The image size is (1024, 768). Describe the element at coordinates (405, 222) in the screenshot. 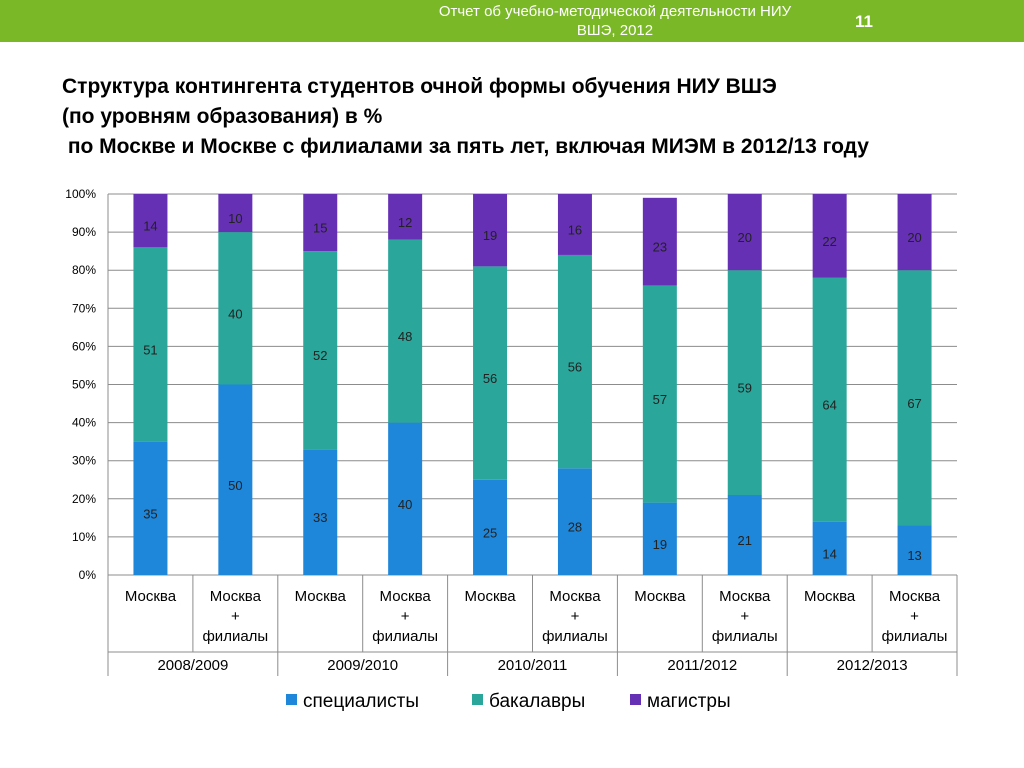

I see `data-label: 12` at that location.